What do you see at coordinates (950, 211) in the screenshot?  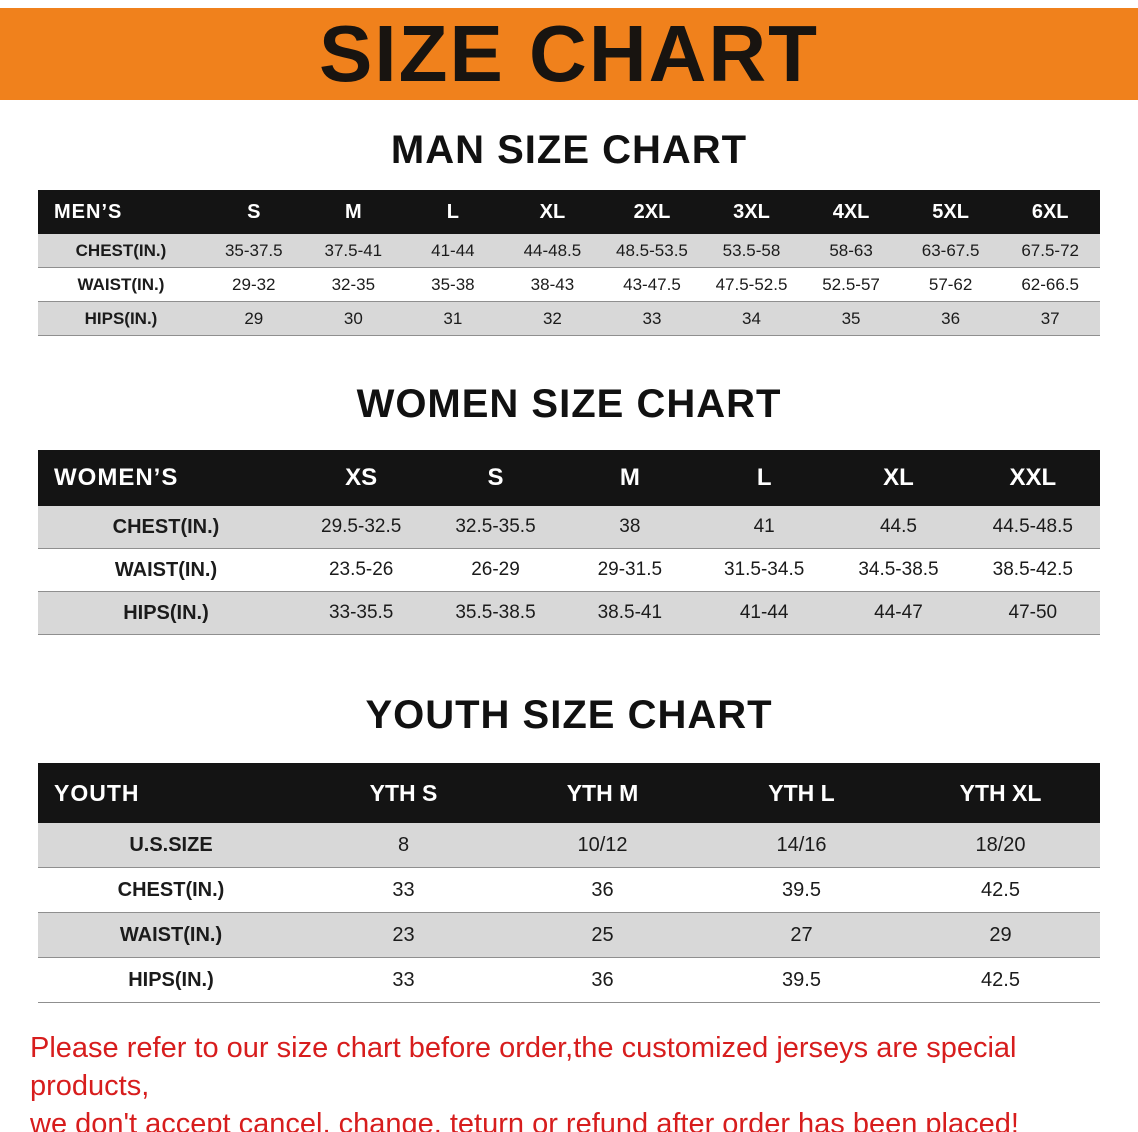 I see `column-header: 5XL` at bounding box center [950, 211].